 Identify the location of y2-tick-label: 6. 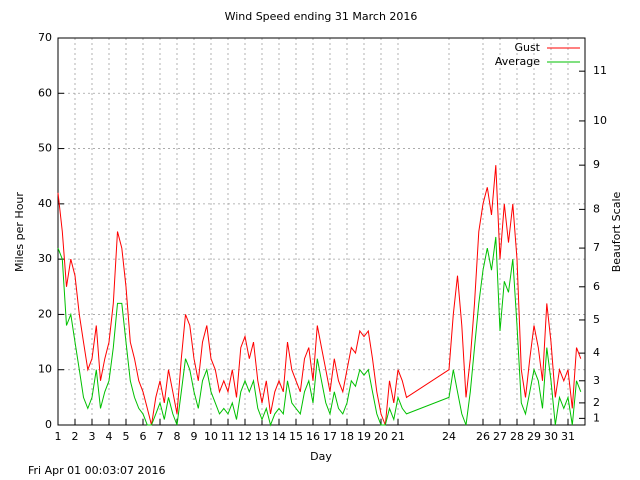
(596, 286).